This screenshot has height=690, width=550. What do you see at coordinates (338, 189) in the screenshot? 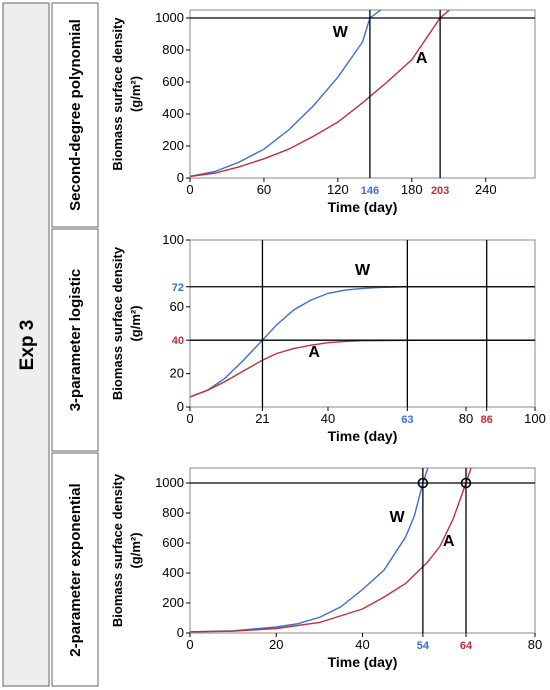
I see `x-tick-label: 120` at bounding box center [338, 189].